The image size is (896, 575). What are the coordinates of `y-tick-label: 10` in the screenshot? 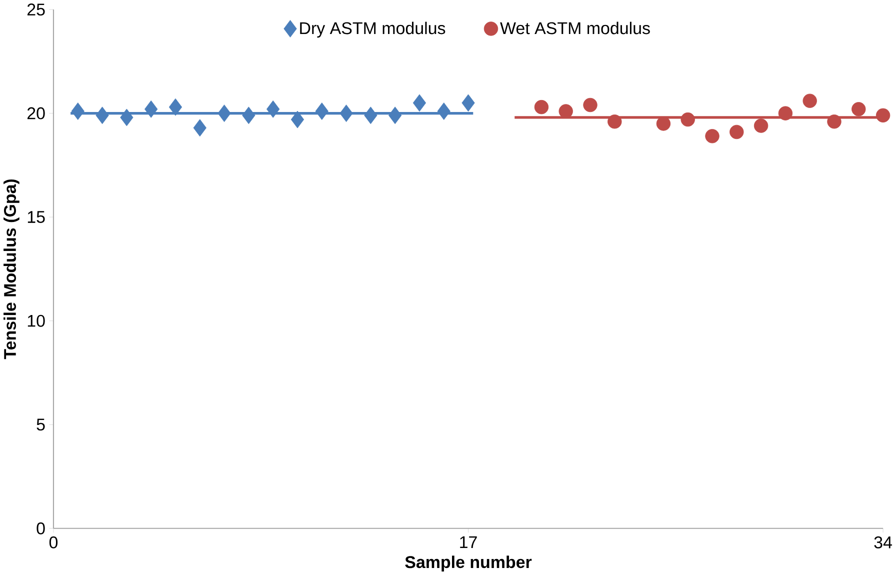 It's located at (36, 320).